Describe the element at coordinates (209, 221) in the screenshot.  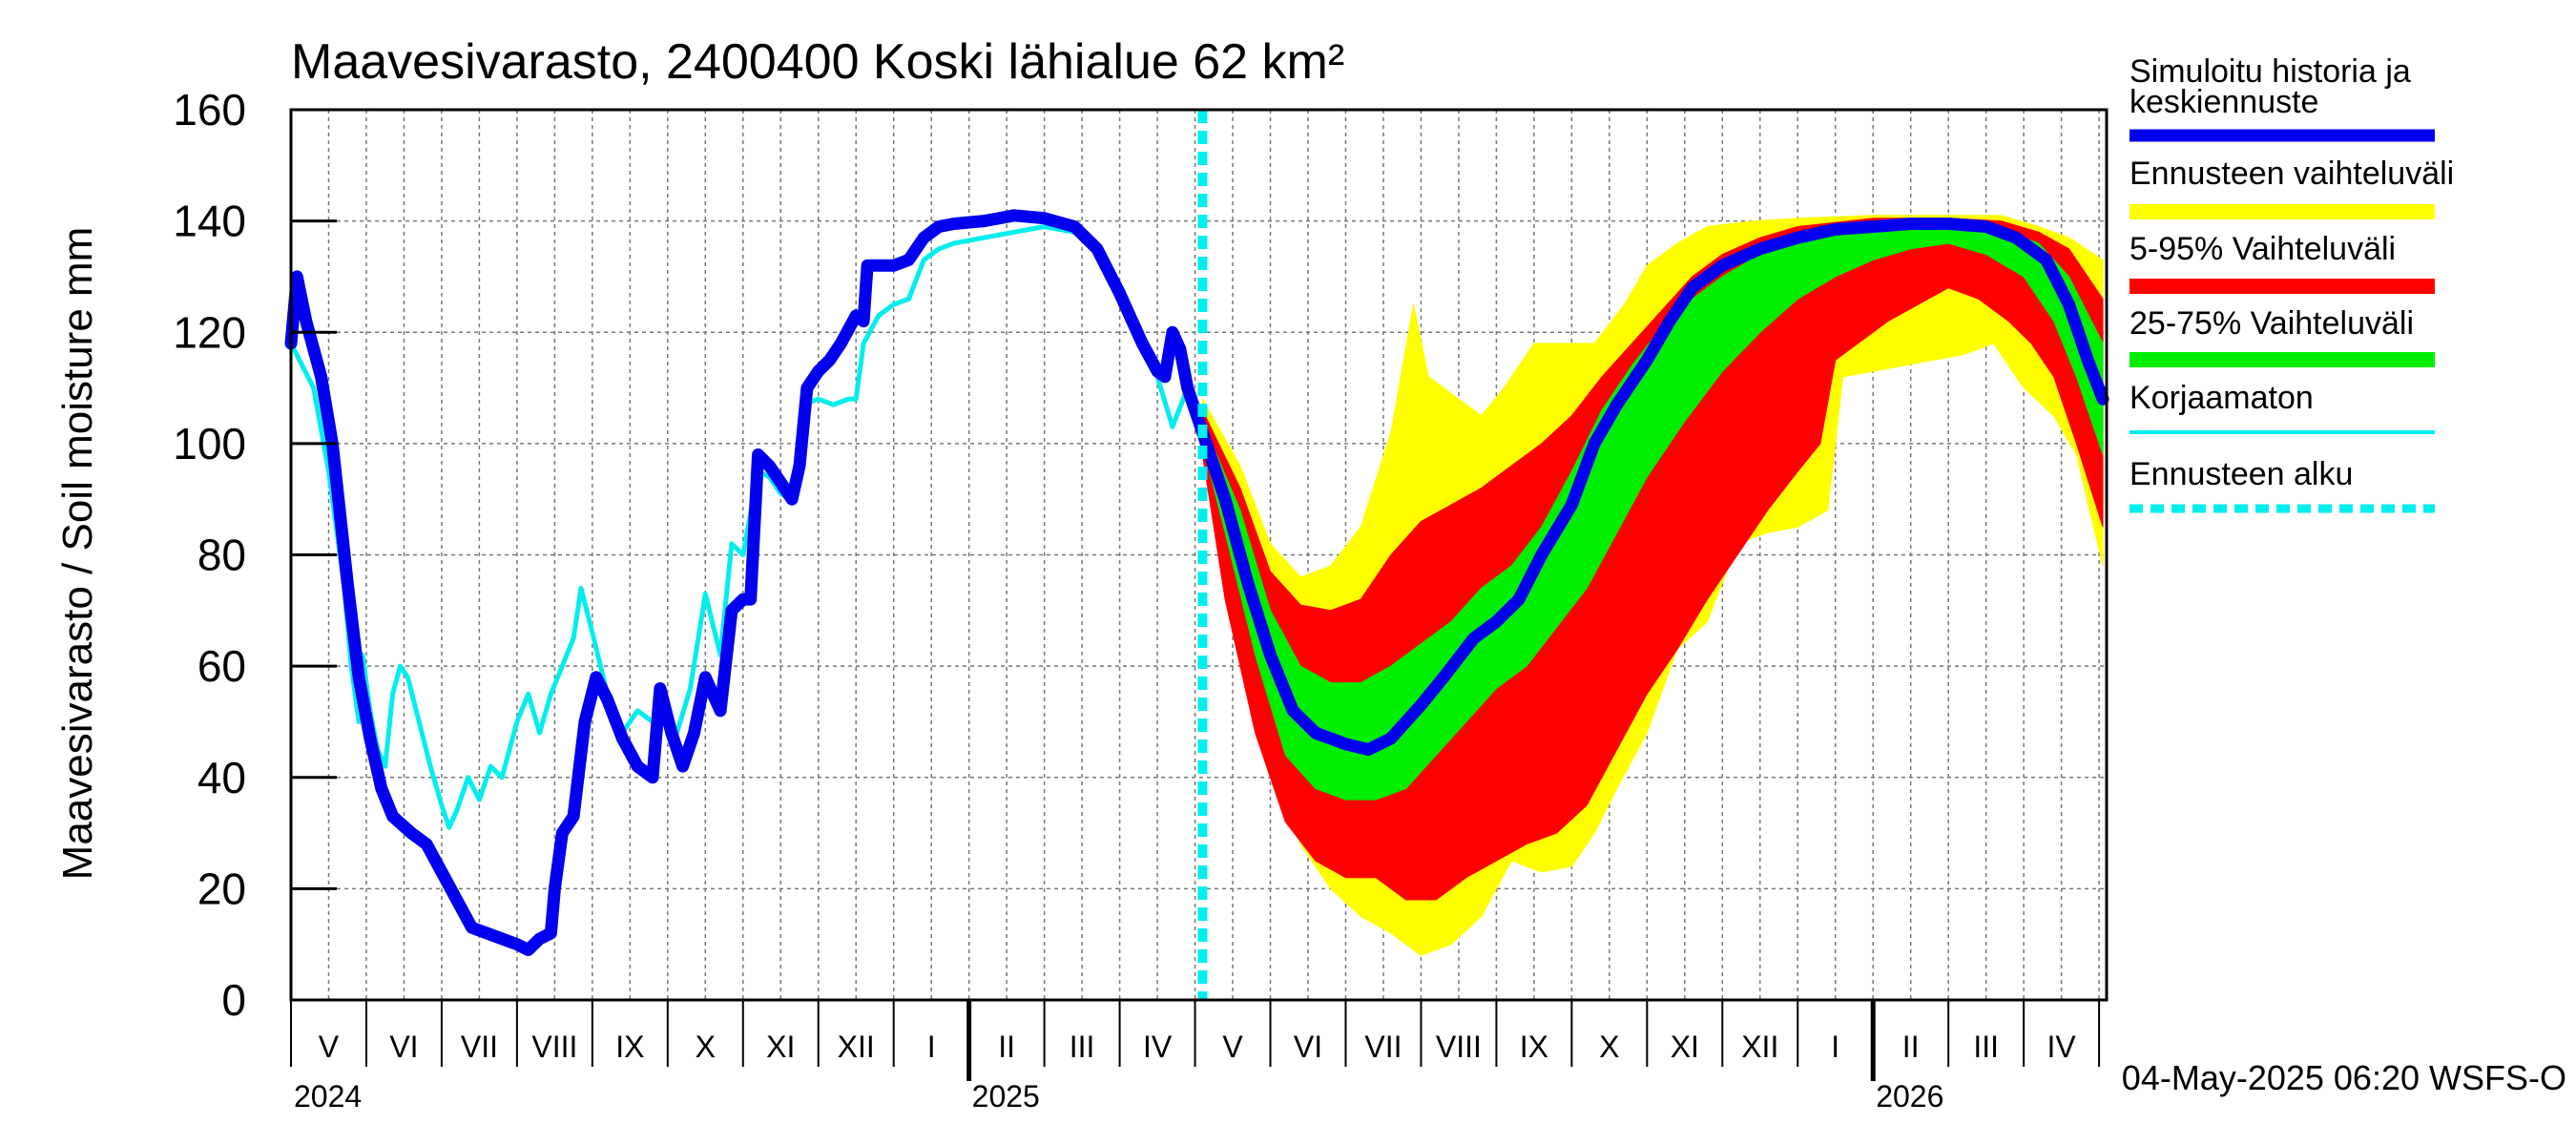
I see `y-tick-label: 140` at that location.